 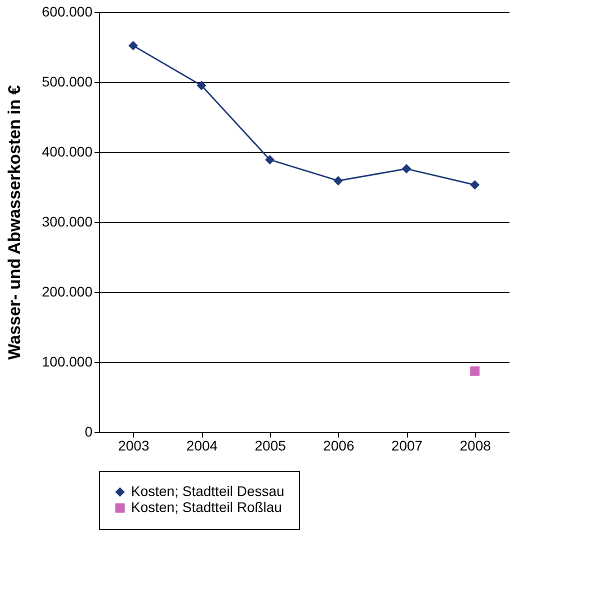 What do you see at coordinates (67, 82) in the screenshot?
I see `y-tick-label: 500.000` at bounding box center [67, 82].